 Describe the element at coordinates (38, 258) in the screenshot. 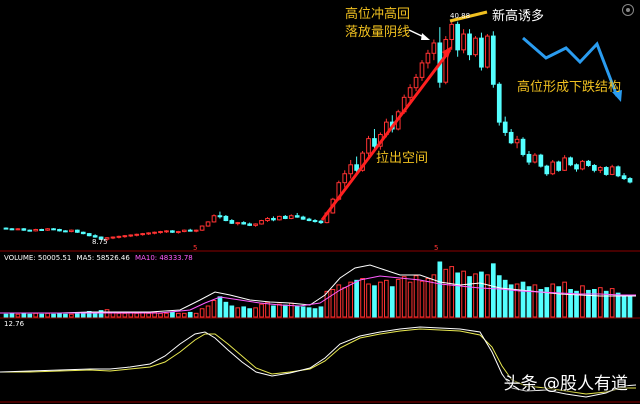

I see `volume-value: VOLUME: 50005.51` at that location.